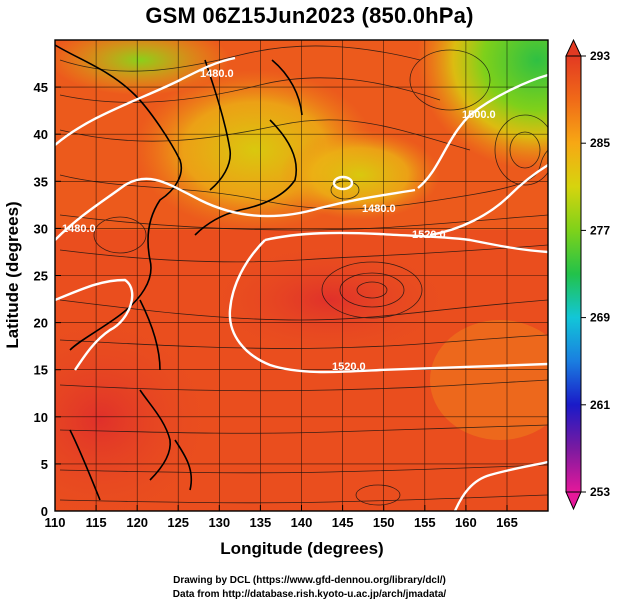 The width and height of the screenshot is (619, 605). Describe the element at coordinates (479, 115) in the screenshot. I see `contour-label: 1500.0` at that location.